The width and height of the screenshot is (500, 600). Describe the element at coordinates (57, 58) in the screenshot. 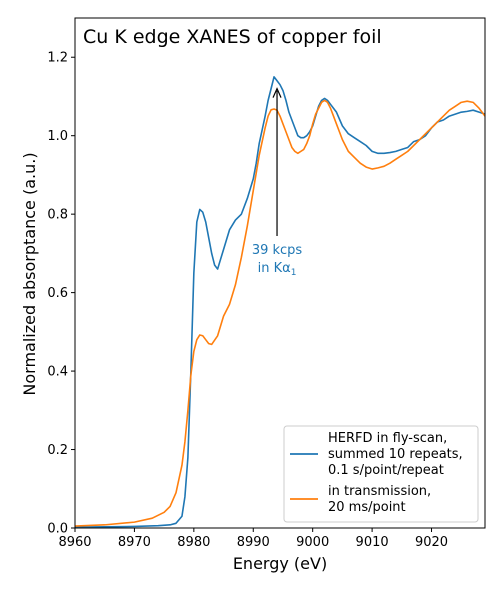

I see `y-tick-label: 1.2` at that location.